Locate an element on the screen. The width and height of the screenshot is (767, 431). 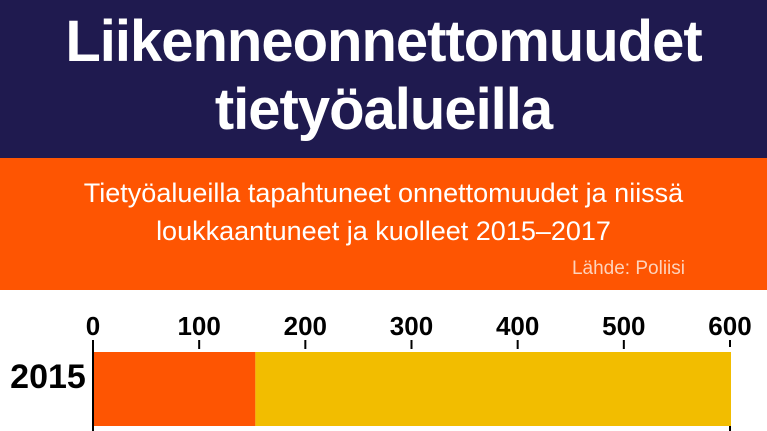
x-tick-label: 0 is located at coordinates (93, 326).